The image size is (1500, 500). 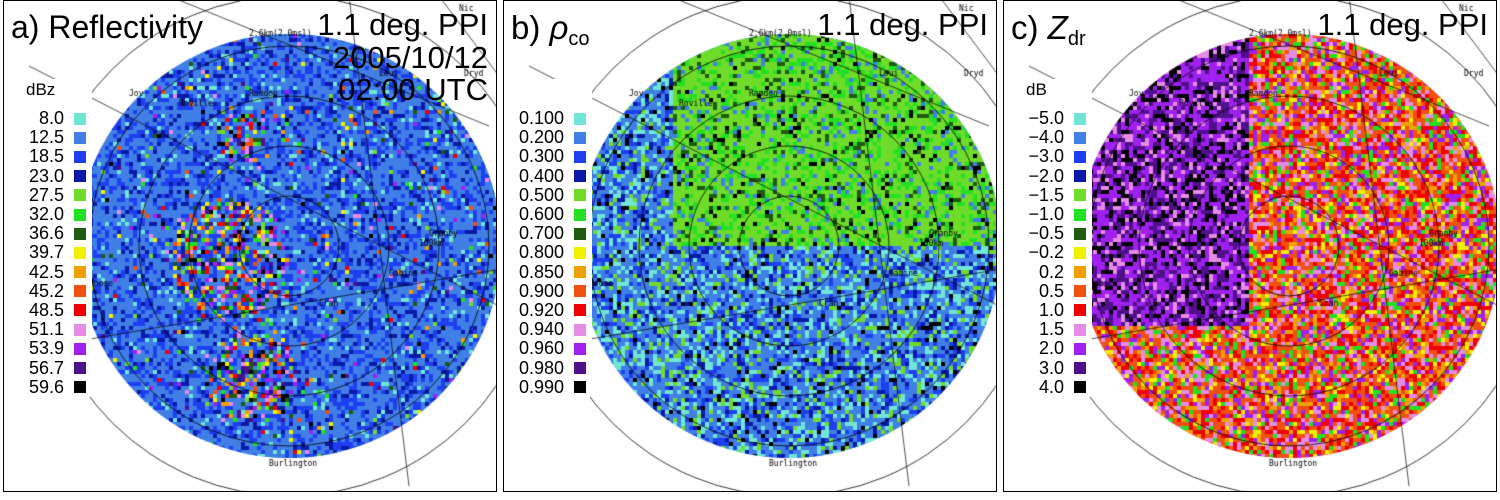 What do you see at coordinates (46, 252) in the screenshot?
I see `legend-value: 39.7` at bounding box center [46, 252].